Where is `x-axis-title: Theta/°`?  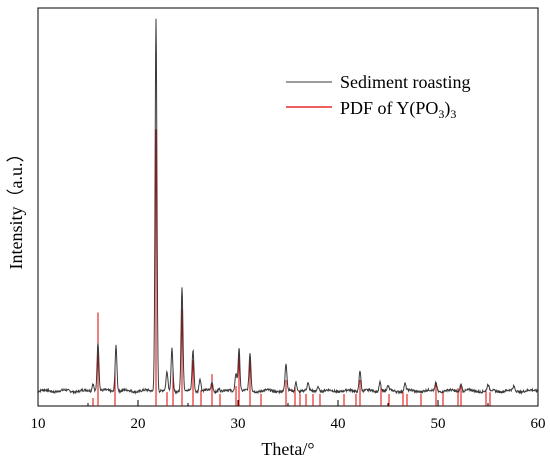
x-axis-title: Theta/° is located at coordinates (287, 449).